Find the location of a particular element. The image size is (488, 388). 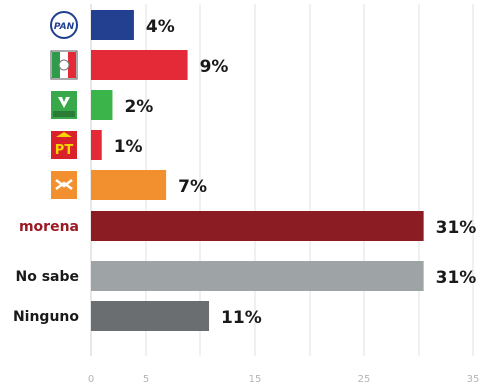

x-tick-label: 5 is located at coordinates (146, 379).